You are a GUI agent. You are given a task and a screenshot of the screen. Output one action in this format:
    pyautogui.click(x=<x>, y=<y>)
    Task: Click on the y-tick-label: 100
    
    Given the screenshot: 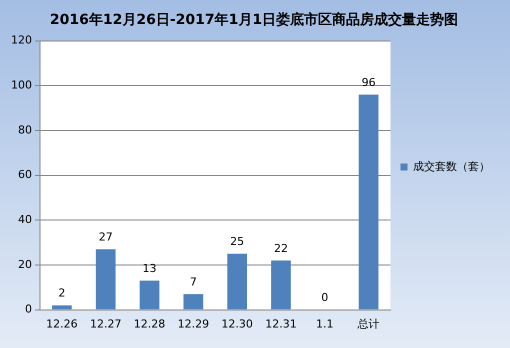 What is the action you would take?
    pyautogui.click(x=21, y=85)
    